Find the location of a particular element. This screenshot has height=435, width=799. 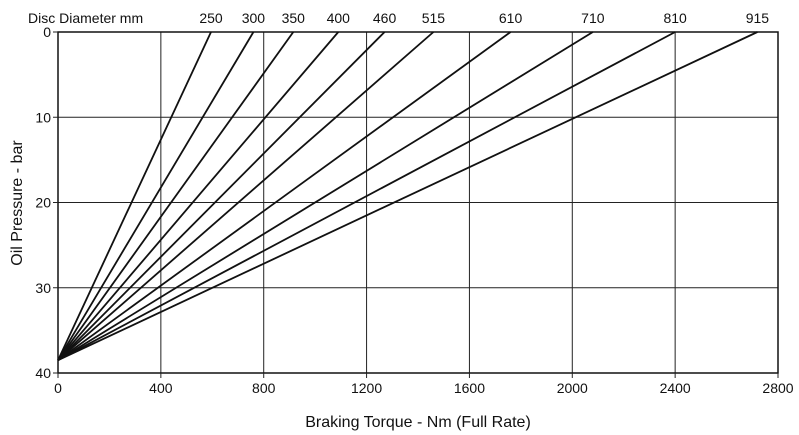

x-tick-label-1200: 1200 is located at coordinates (366, 388).